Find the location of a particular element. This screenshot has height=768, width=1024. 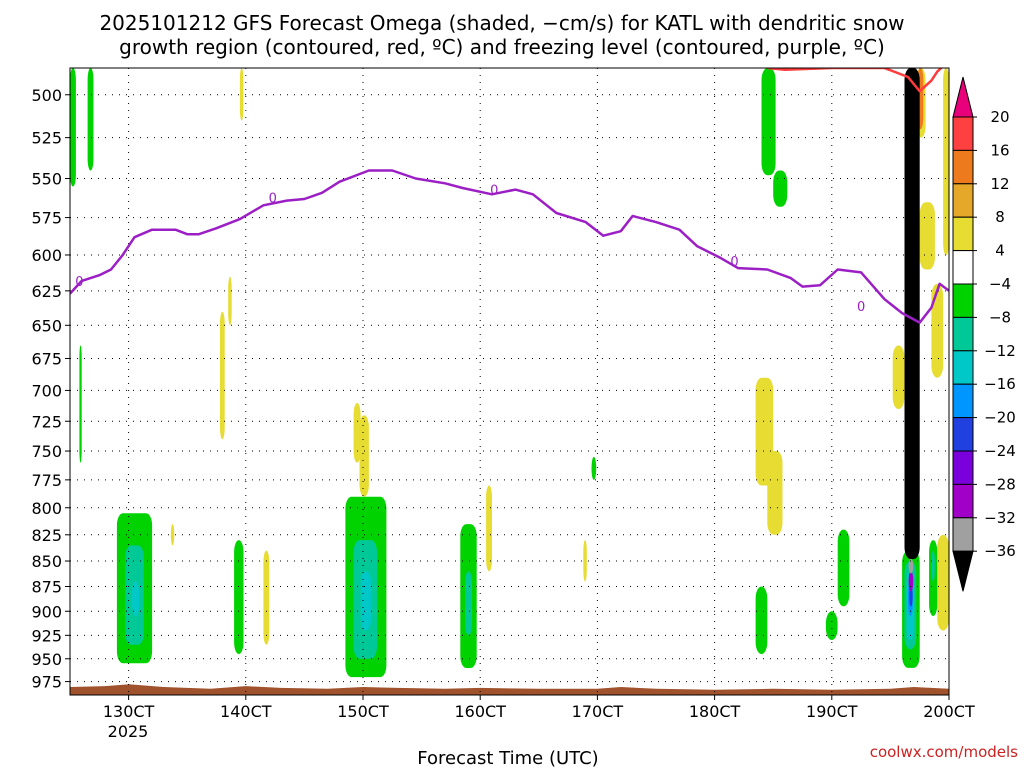

colorbar-label: −16 is located at coordinates (1000, 384).